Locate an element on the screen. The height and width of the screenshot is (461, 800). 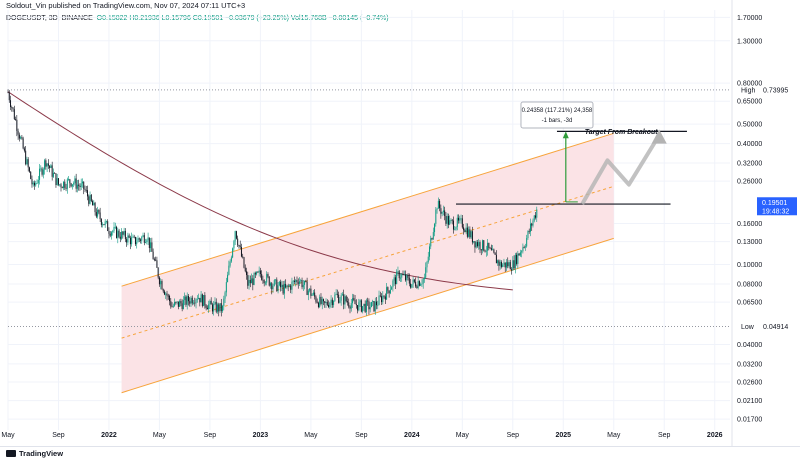
high-label: High is located at coordinates (748, 90).